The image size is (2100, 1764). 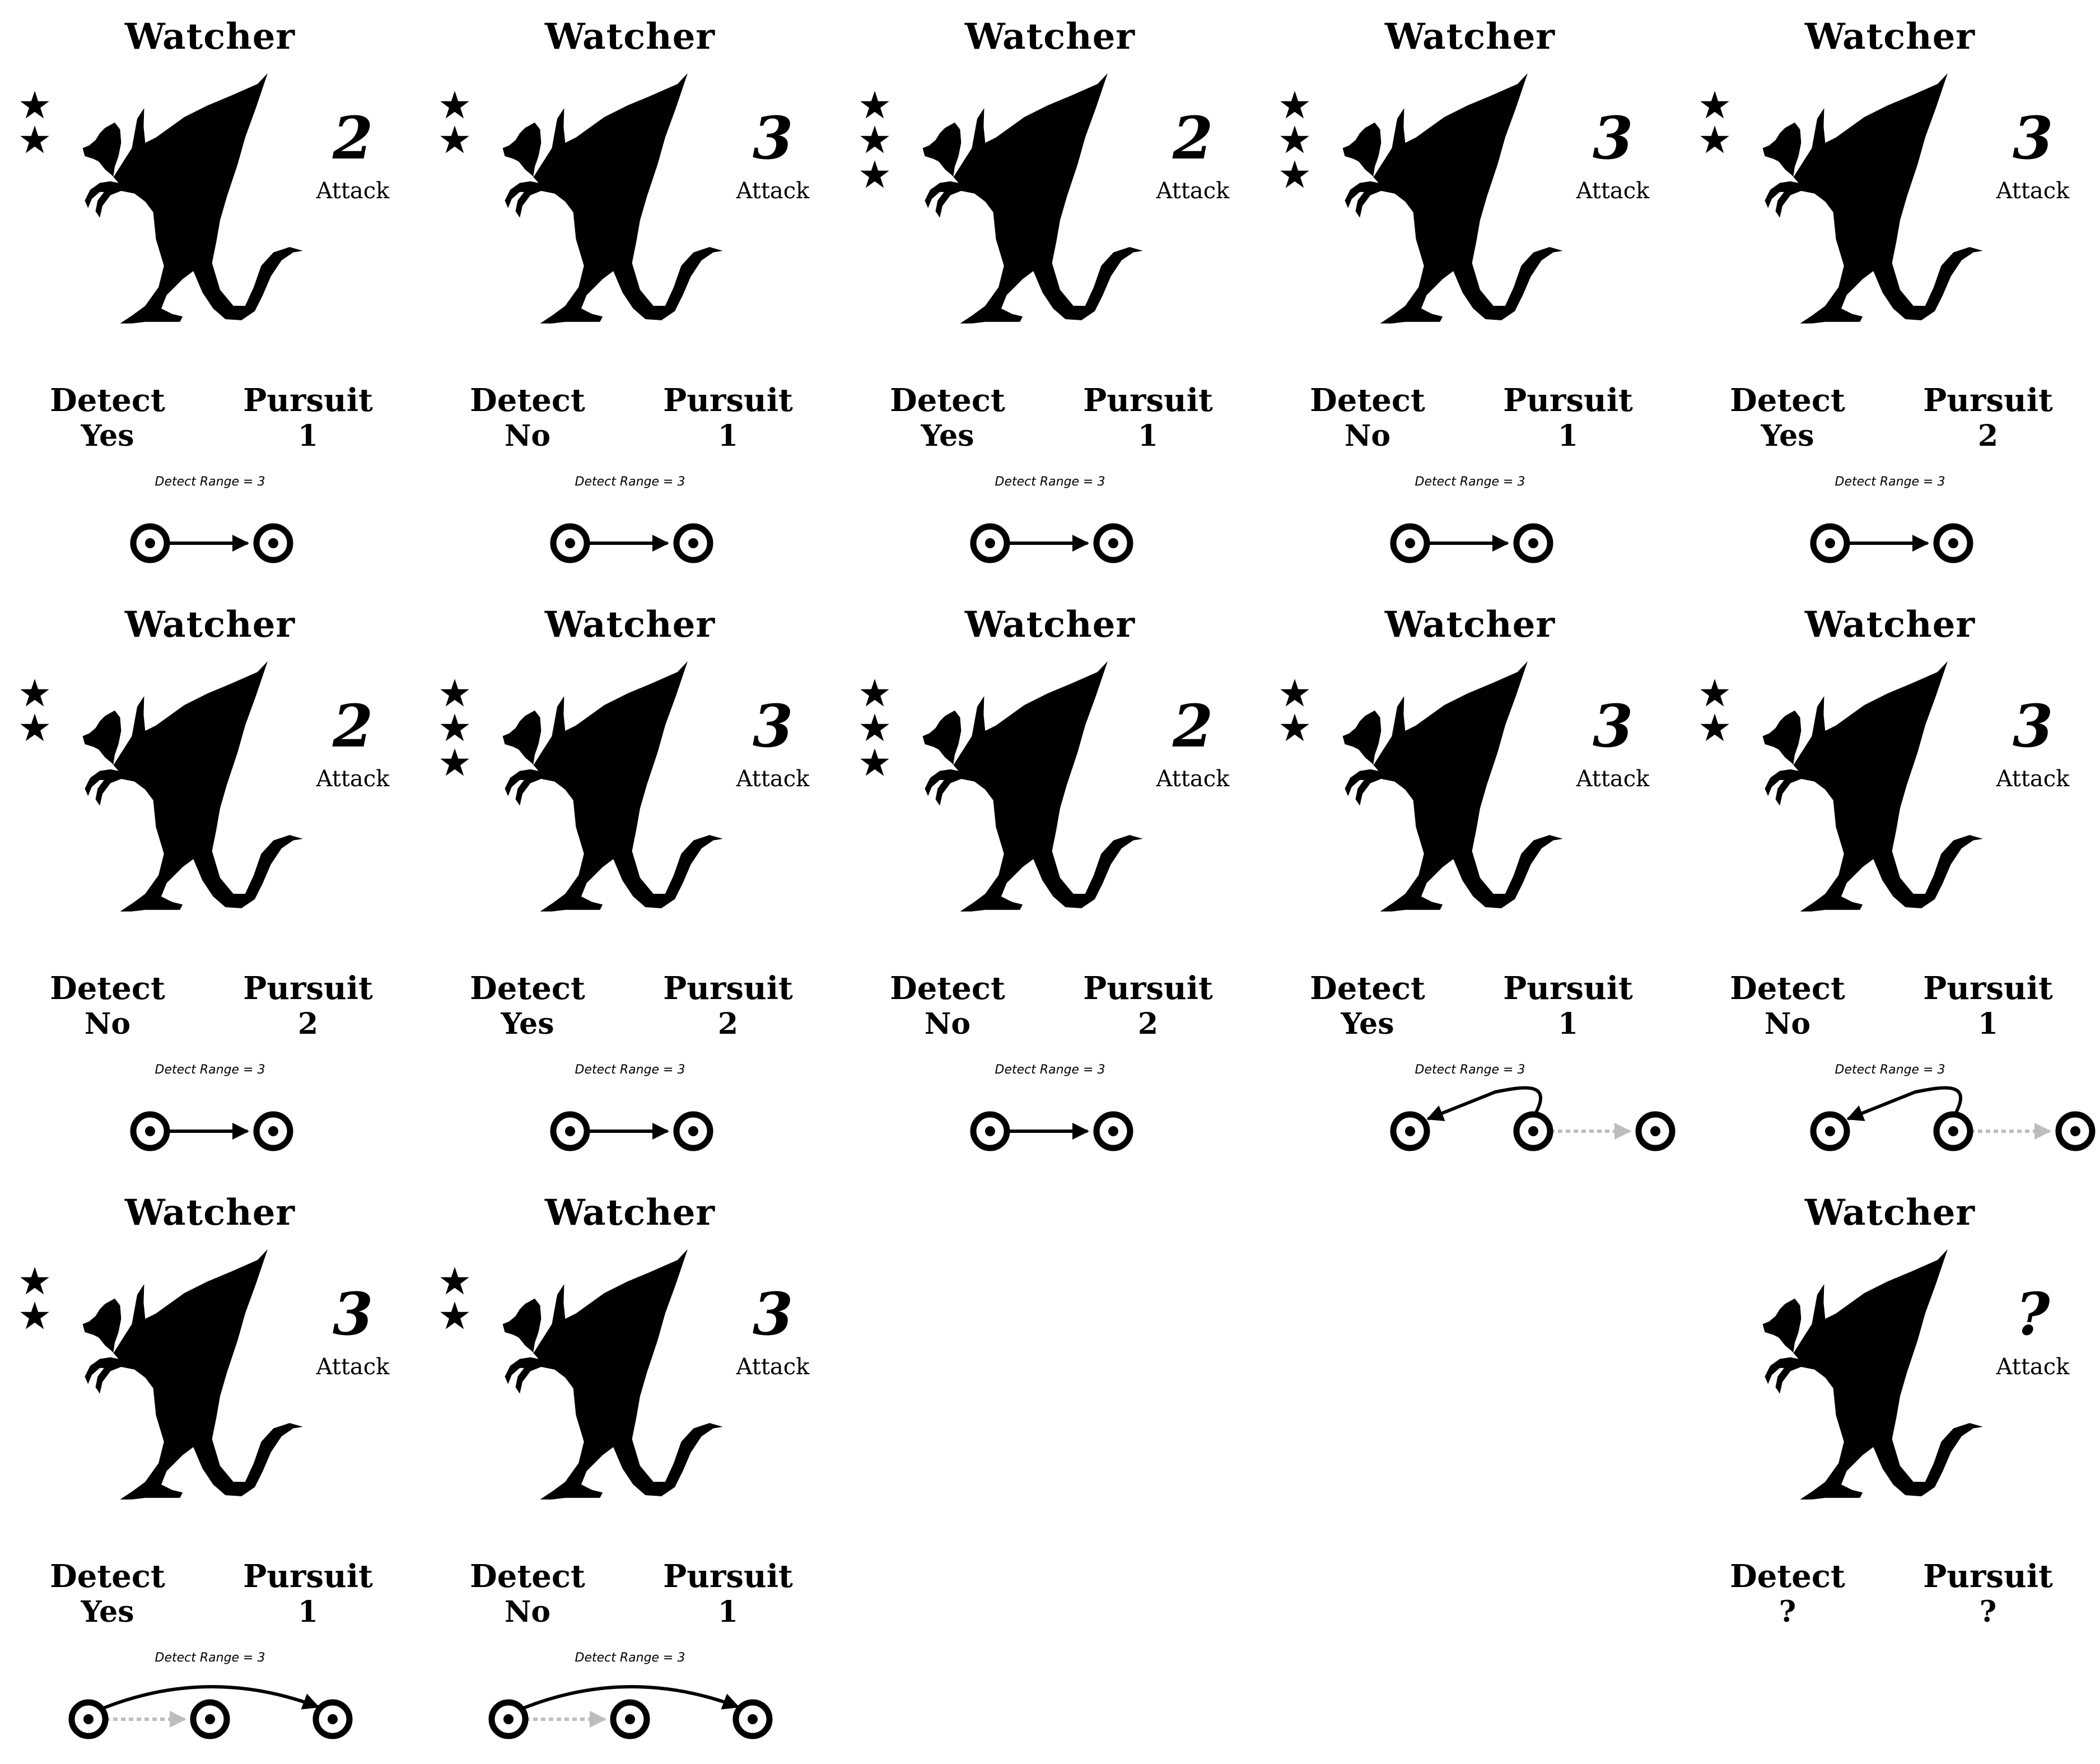 What do you see at coordinates (1988, 1612) in the screenshot?
I see `pursuit-value: ?` at bounding box center [1988, 1612].